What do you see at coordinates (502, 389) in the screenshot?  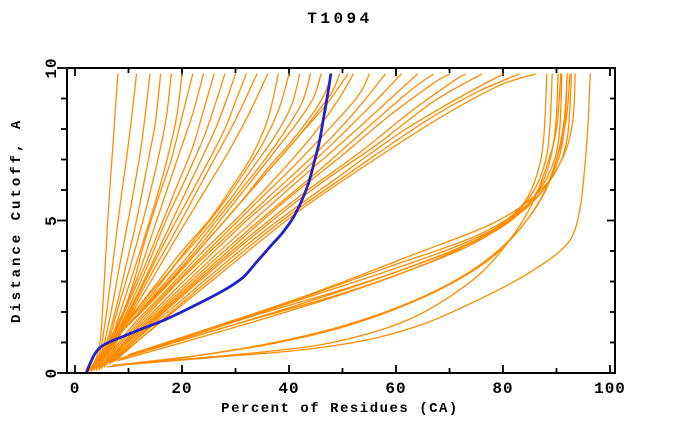 I see `x-tick-label: 80` at bounding box center [502, 389].